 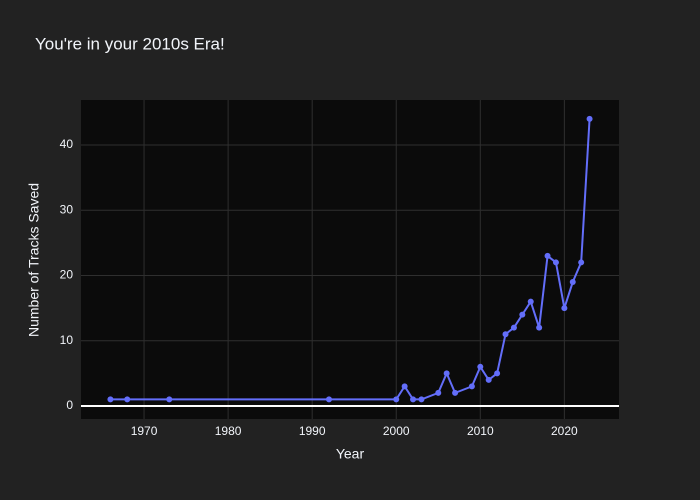 What do you see at coordinates (396, 431) in the screenshot?
I see `x-tick-label: 2000` at bounding box center [396, 431].